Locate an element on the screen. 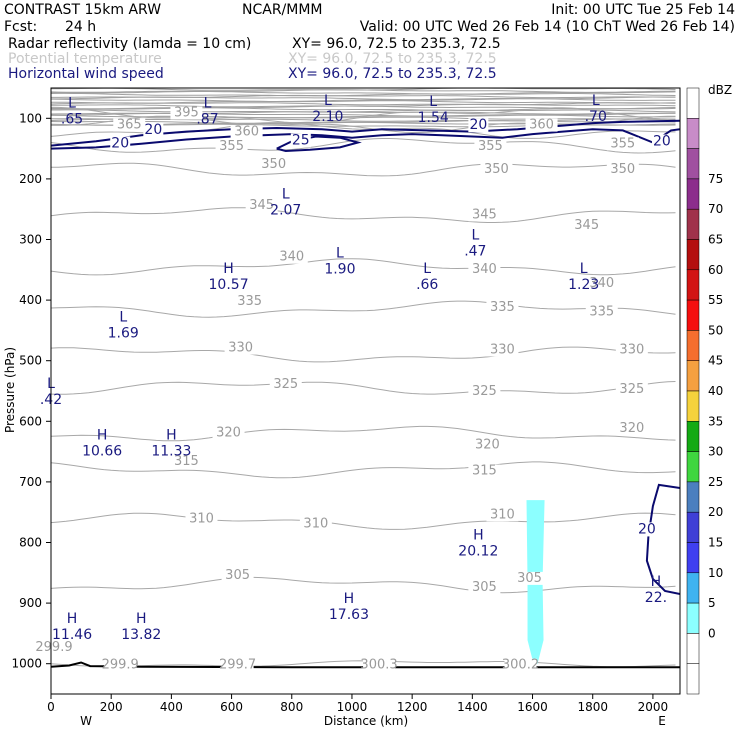 Image resolution: width=740 pixels, height=740 pixels. theta-label: 300.3 is located at coordinates (378, 665).